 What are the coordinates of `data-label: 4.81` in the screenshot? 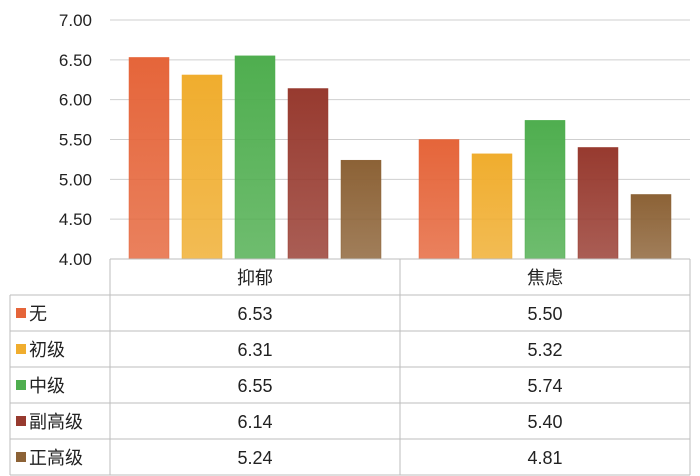 It's located at (544, 458).